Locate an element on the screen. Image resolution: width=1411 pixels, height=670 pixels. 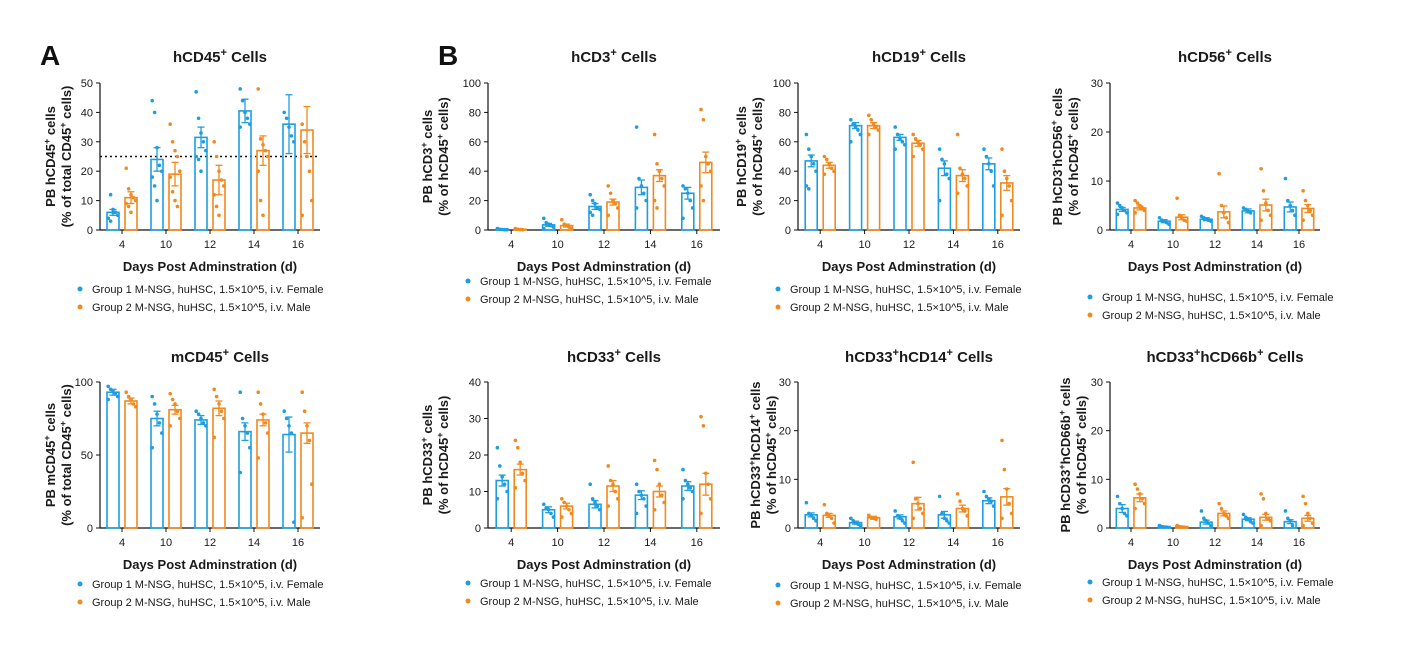
chart-title: hCD45+ Cells is located at coordinates (220, 56).